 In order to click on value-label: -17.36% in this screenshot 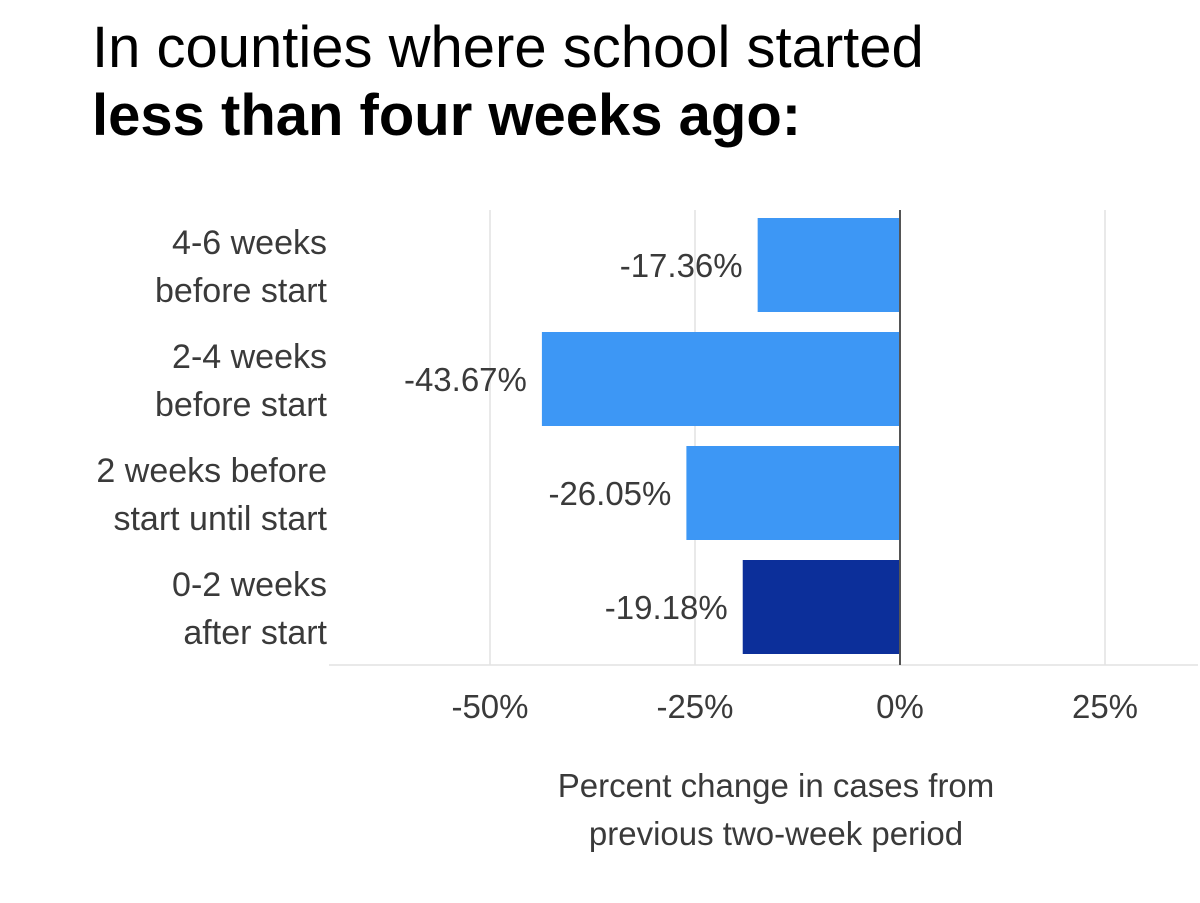, I will do `click(681, 265)`.